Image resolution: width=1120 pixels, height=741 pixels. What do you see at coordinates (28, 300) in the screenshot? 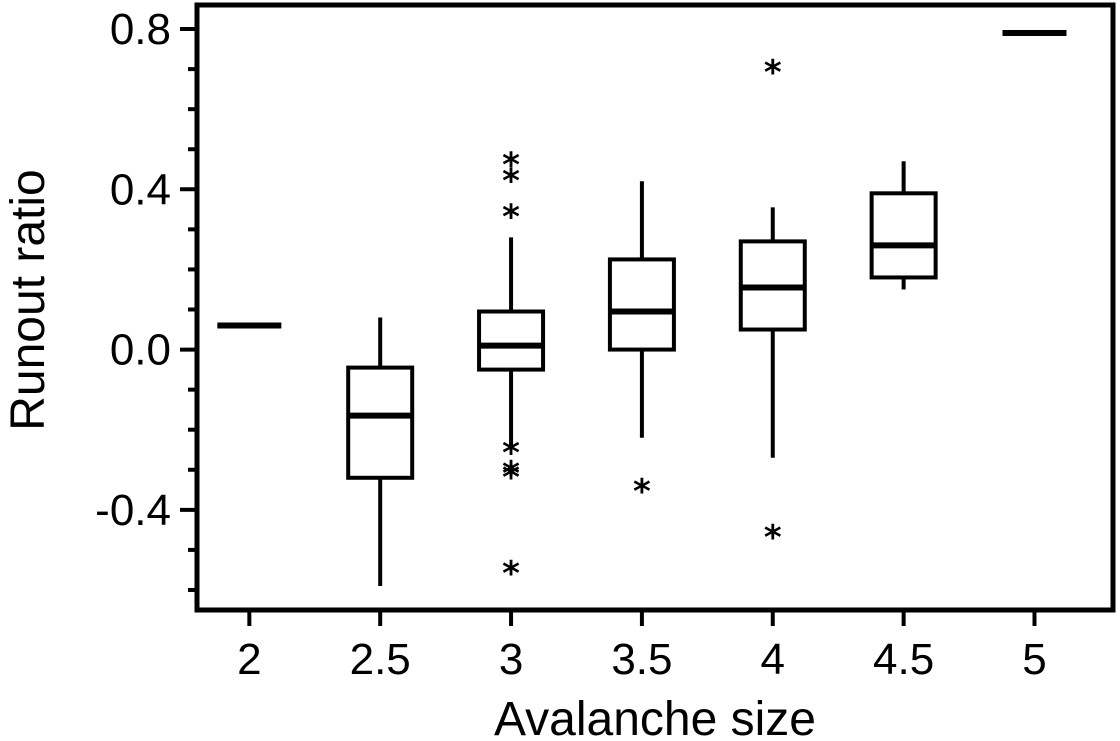
I see `y-axis-label: Runout ratio` at bounding box center [28, 300].